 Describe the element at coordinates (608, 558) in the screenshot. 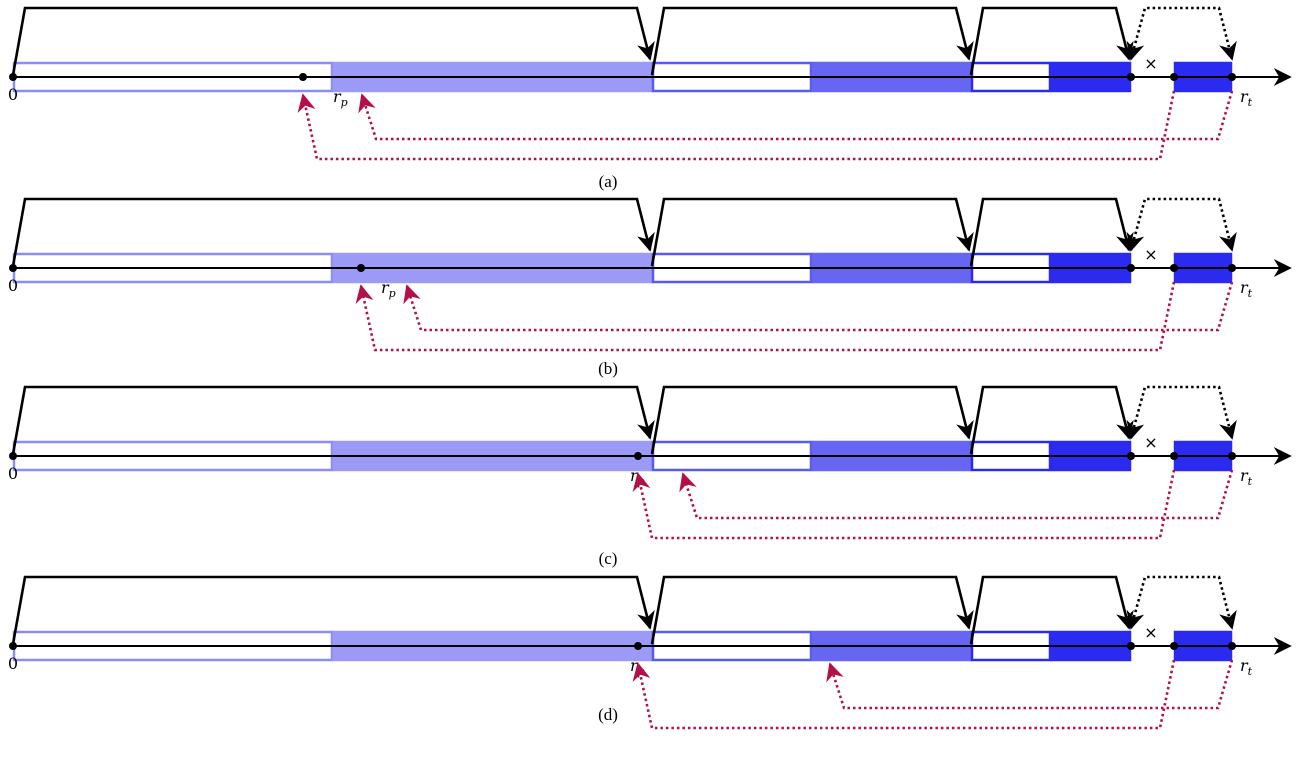

I see `panel-caption: (c)` at that location.